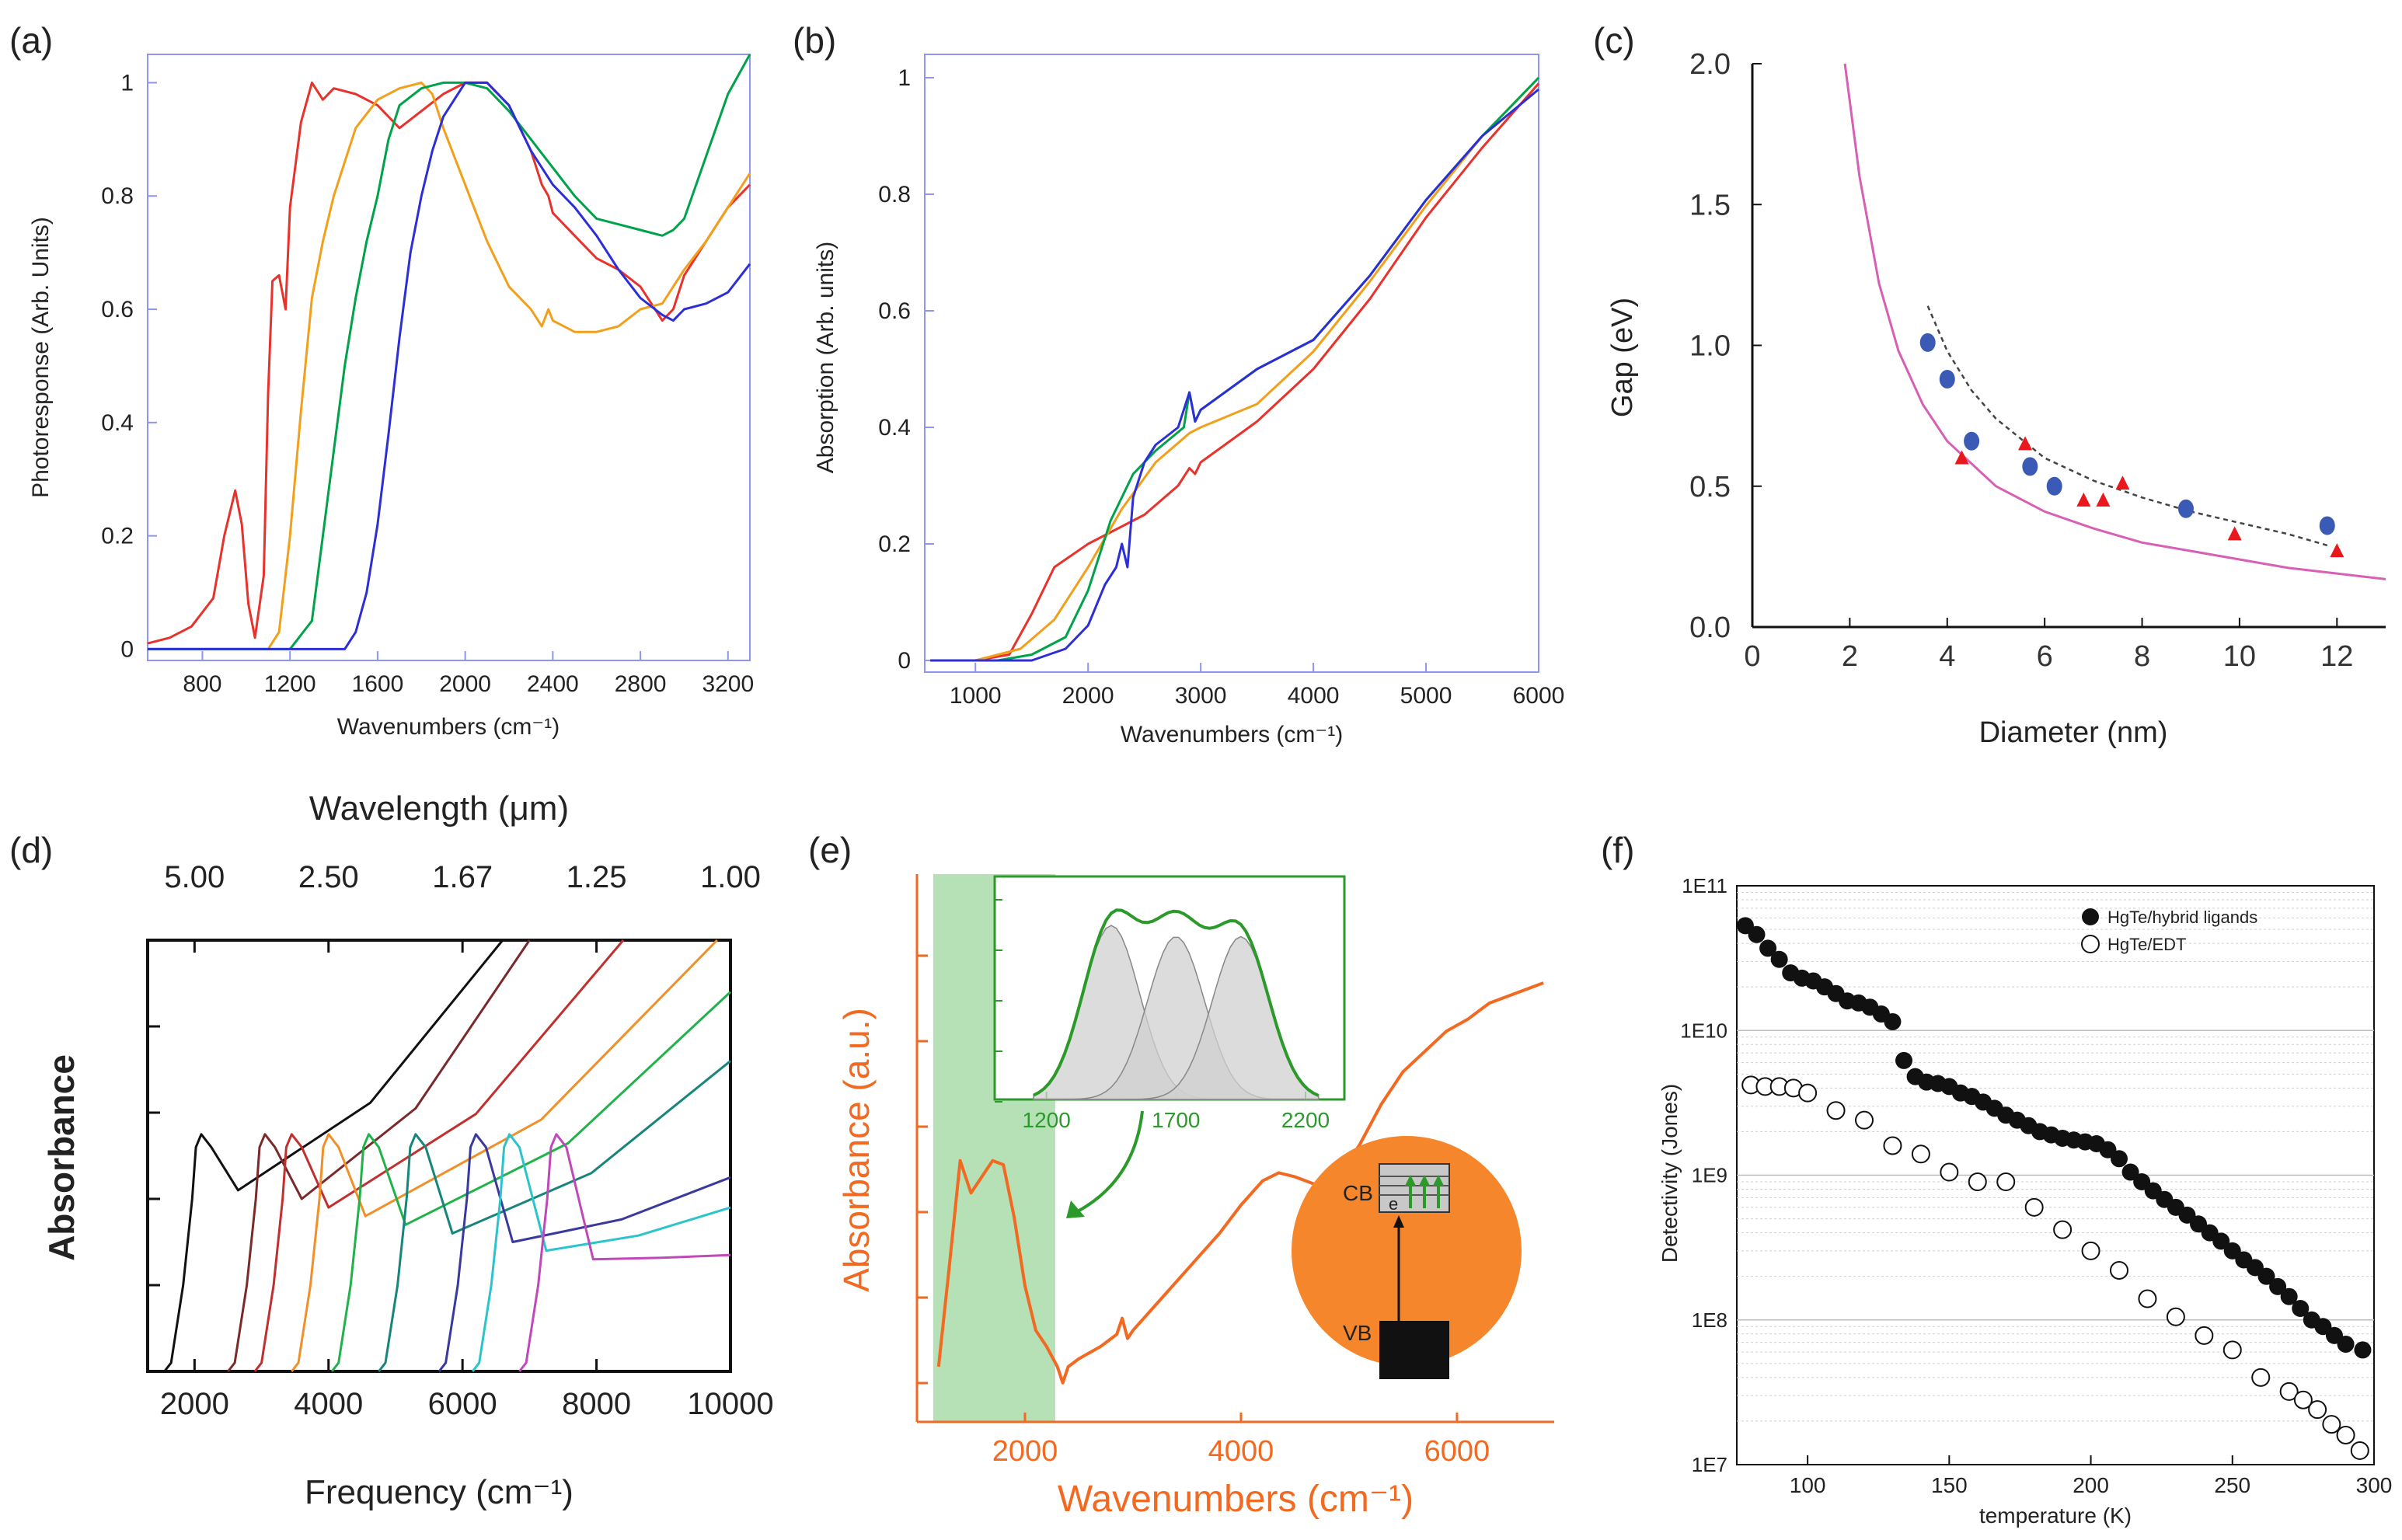  Describe the element at coordinates (1240, 1183) in the screenshot. I see `e-series-absorbance` at that location.